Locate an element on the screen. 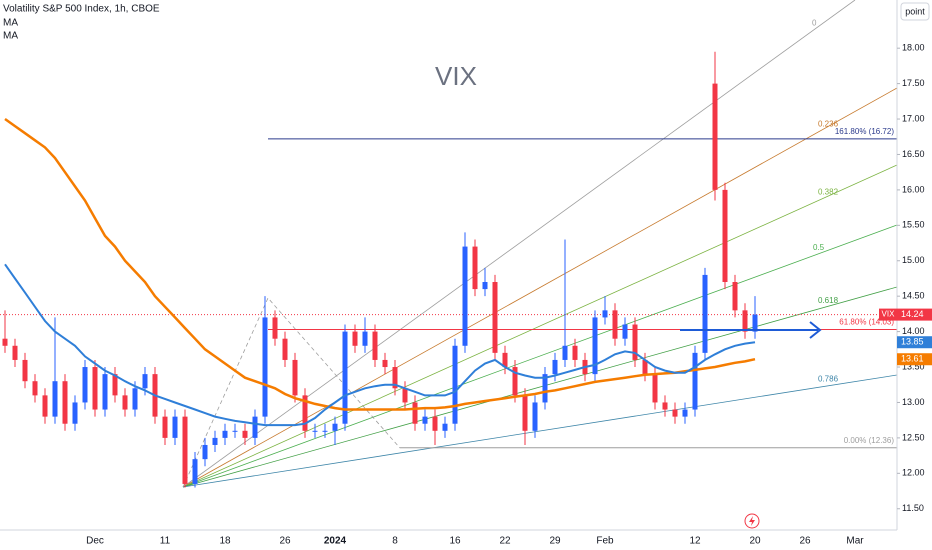 The image size is (932, 550). x-tick-label: 12 is located at coordinates (695, 541).